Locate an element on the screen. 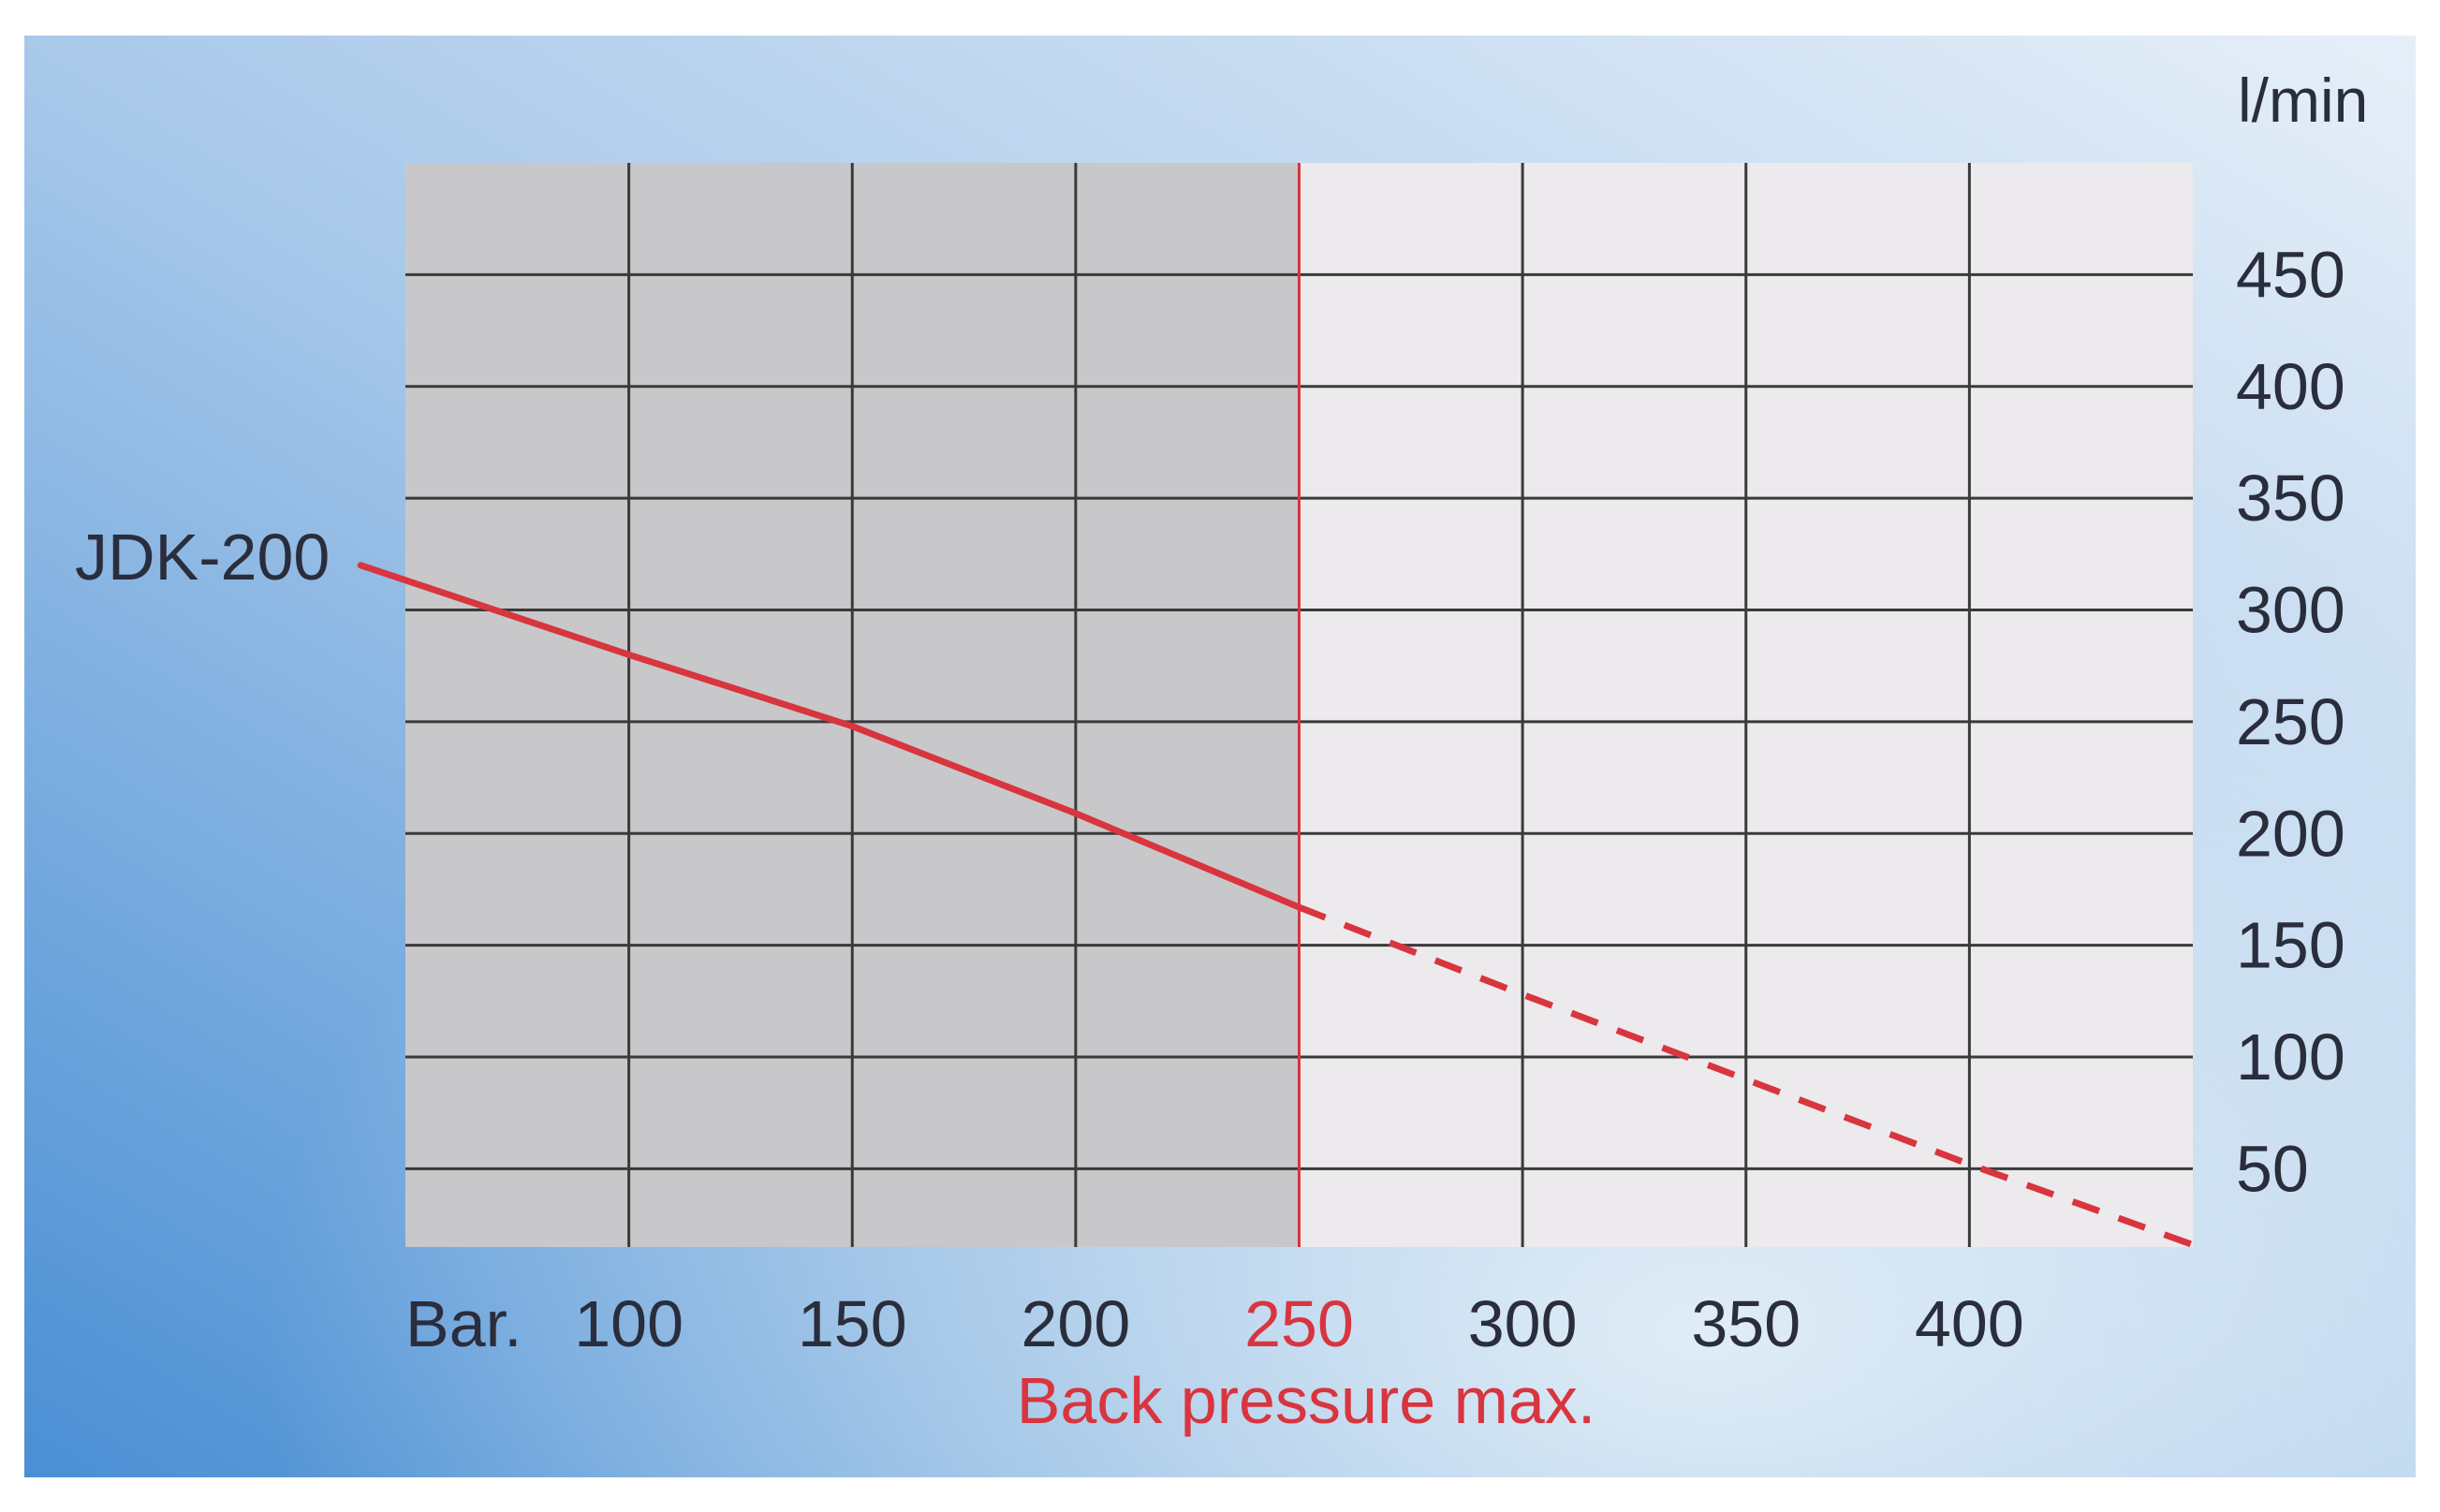 Image resolution: width=2440 pixels, height=1512 pixels. y-tick-label: 150 is located at coordinates (2290, 945).